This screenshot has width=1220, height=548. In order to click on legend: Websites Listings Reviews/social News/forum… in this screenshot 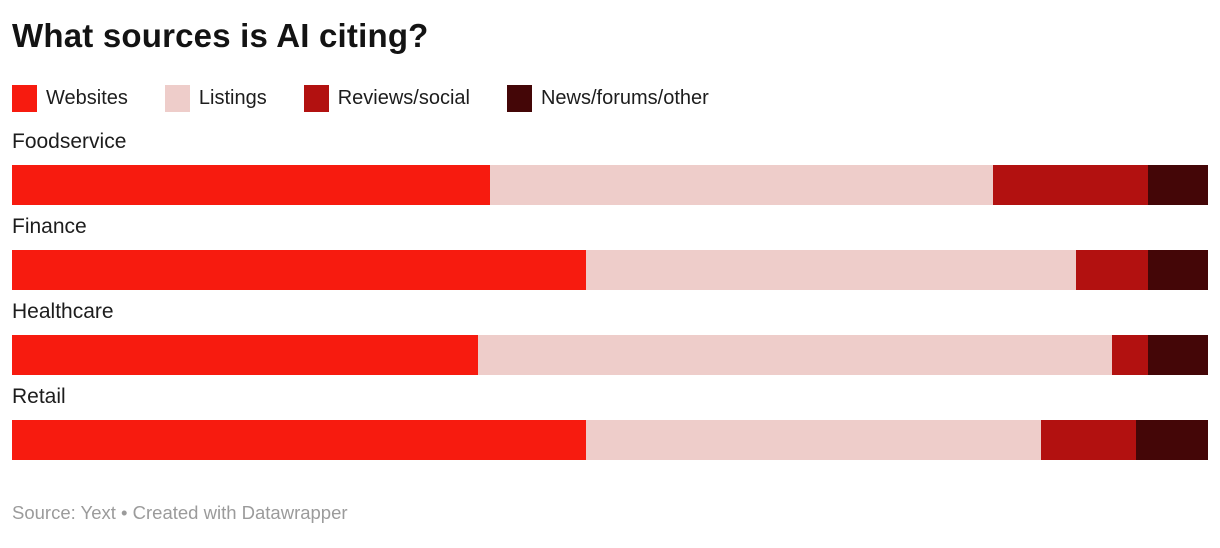, I will do `click(610, 99)`.